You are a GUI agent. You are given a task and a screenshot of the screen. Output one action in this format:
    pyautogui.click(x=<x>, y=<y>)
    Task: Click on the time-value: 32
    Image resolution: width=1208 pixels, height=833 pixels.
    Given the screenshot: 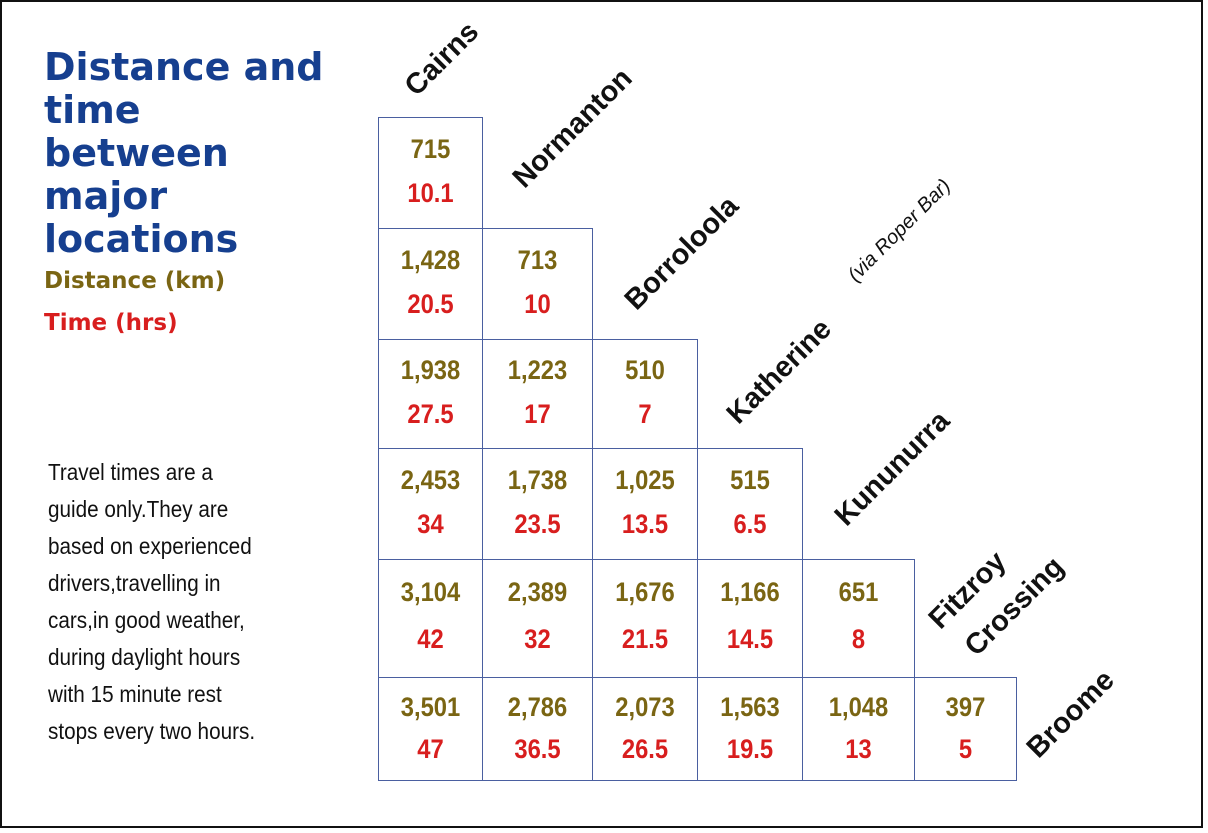 What is the action you would take?
    pyautogui.click(x=537, y=638)
    